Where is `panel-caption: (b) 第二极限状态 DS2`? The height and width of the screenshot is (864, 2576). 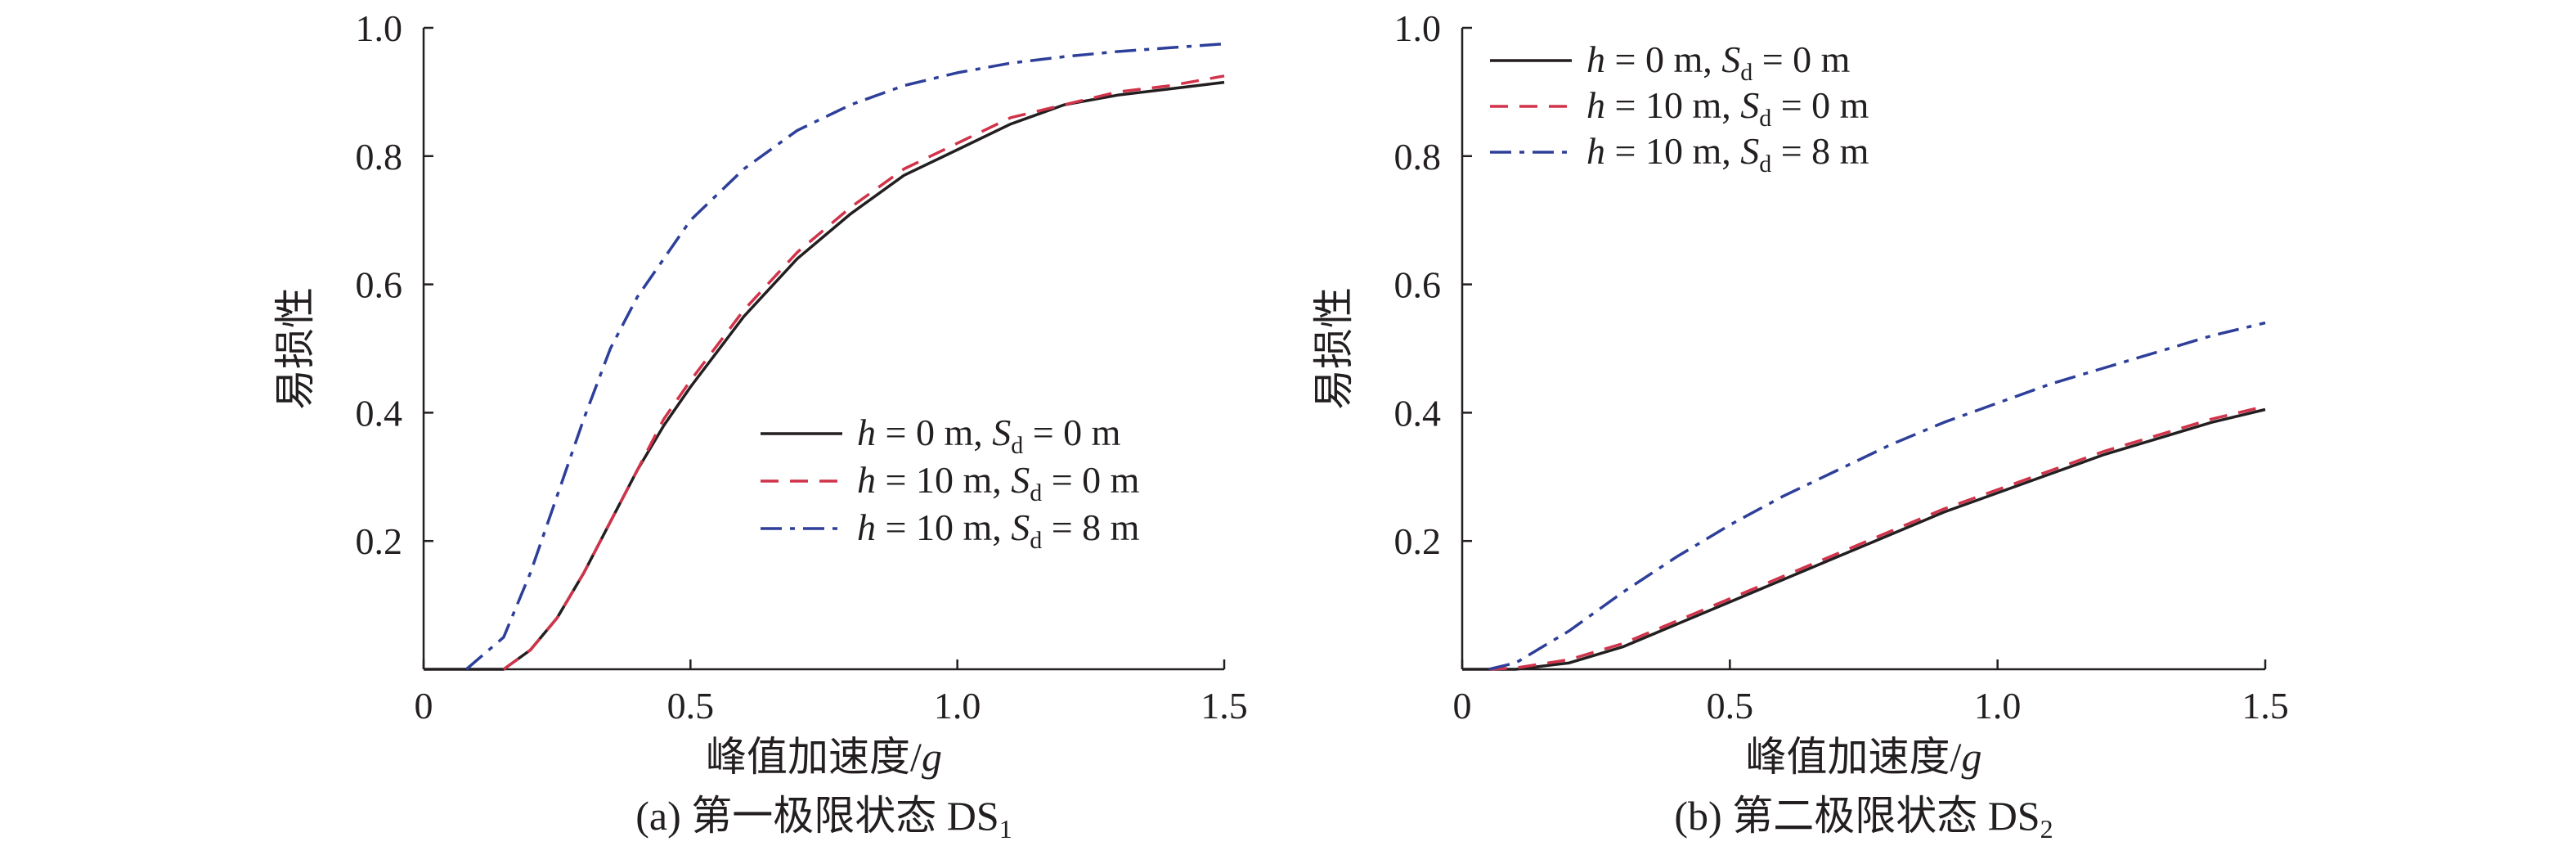 panel-caption: (b) 第二极限状态 DS2 is located at coordinates (1863, 819).